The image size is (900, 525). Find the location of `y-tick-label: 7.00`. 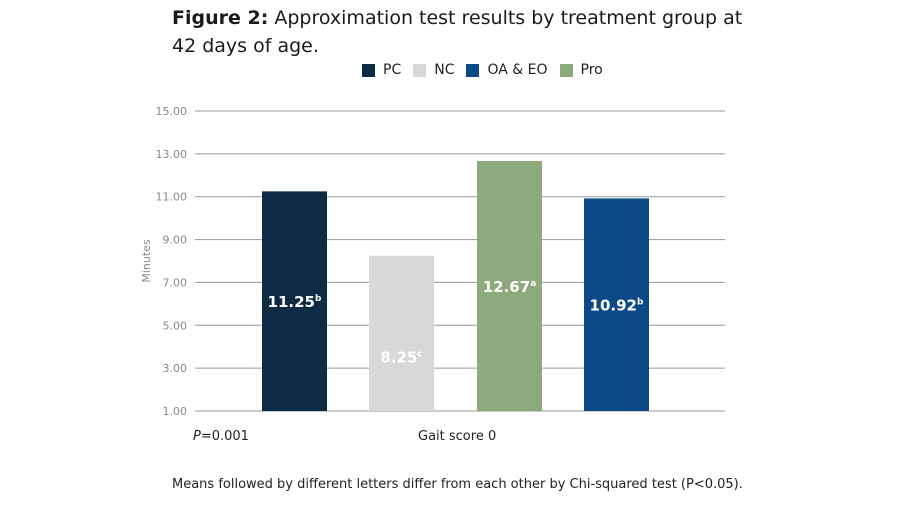

y-tick-label: 7.00 is located at coordinates (175, 282).